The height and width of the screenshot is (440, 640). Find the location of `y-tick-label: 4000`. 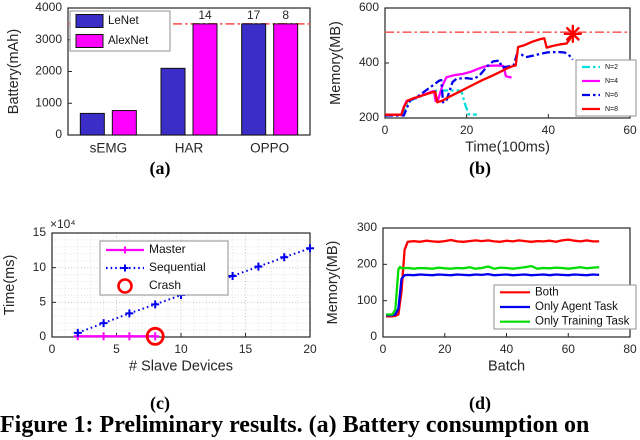

y-tick-label: 4000 is located at coordinates (48, 7).